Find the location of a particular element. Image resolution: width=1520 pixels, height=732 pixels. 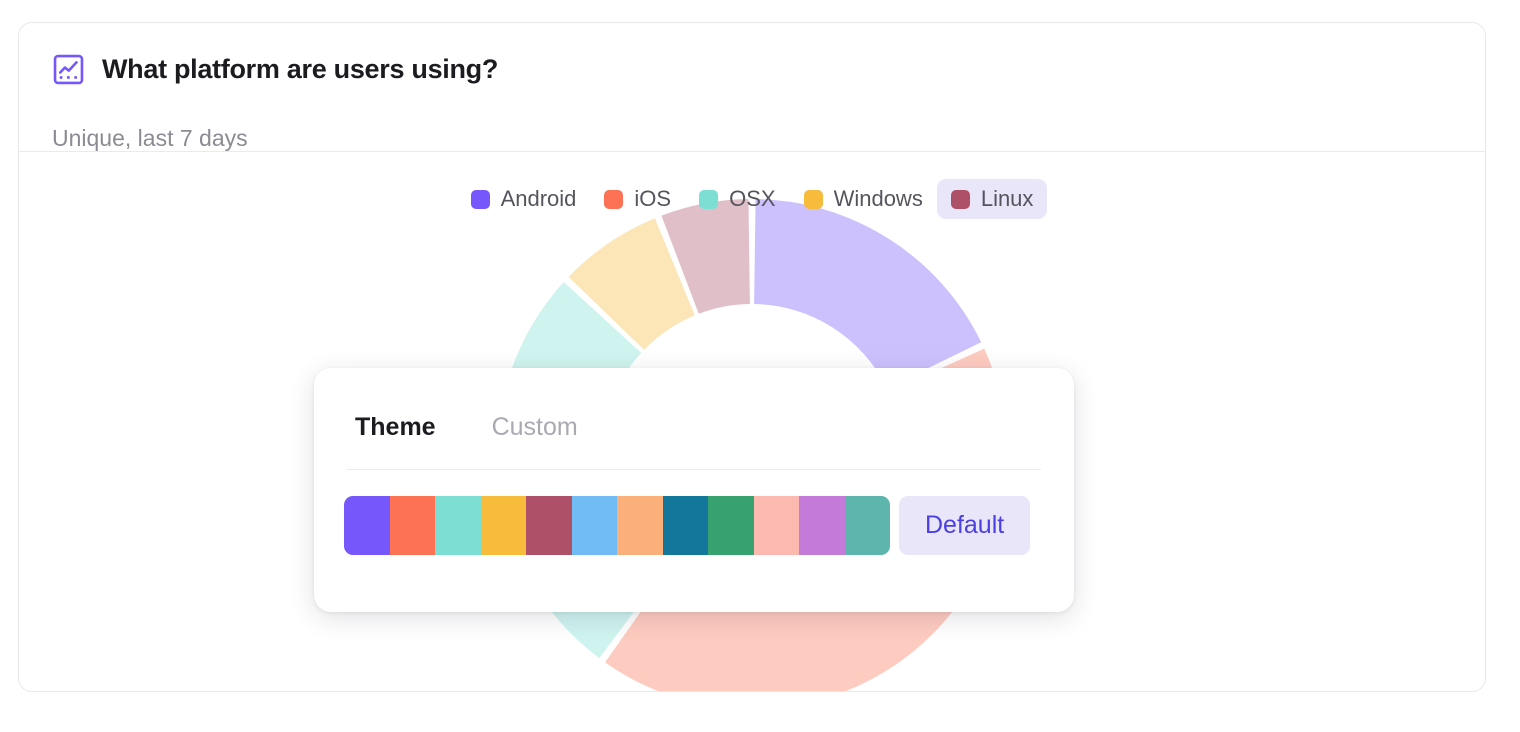

legend-item-linux: Linux is located at coordinates (992, 199).